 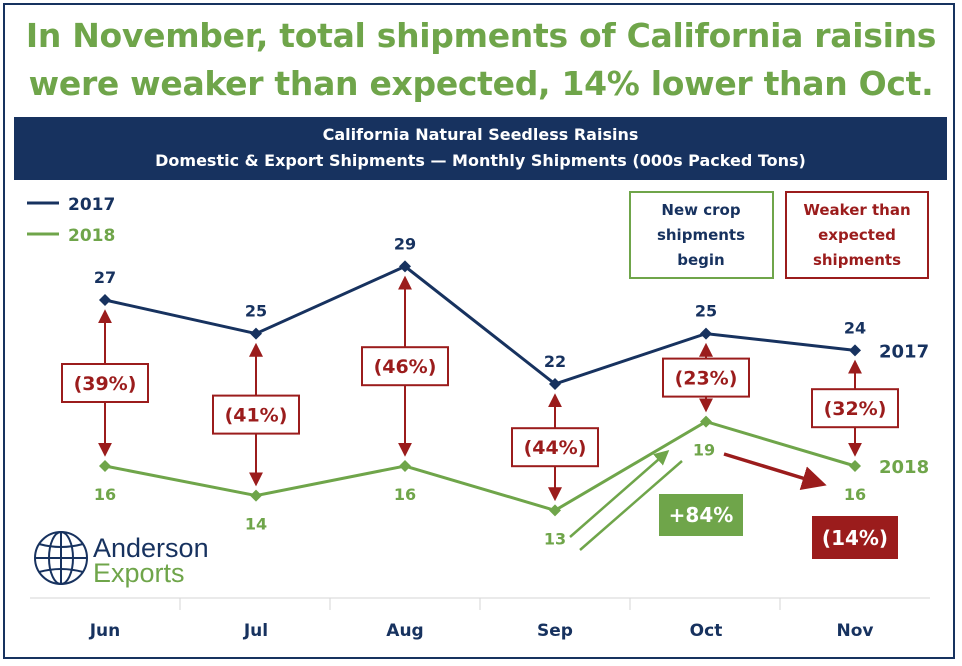 I want to click on difference-label: (41%), so click(x=256, y=416).